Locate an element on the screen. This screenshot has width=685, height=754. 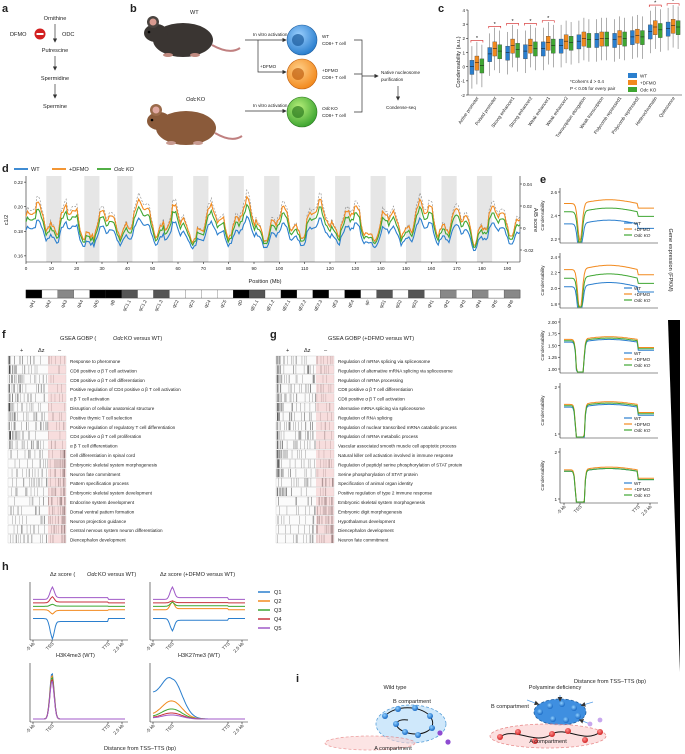
mouse-ko-icon is located at coordinates (195, 124).